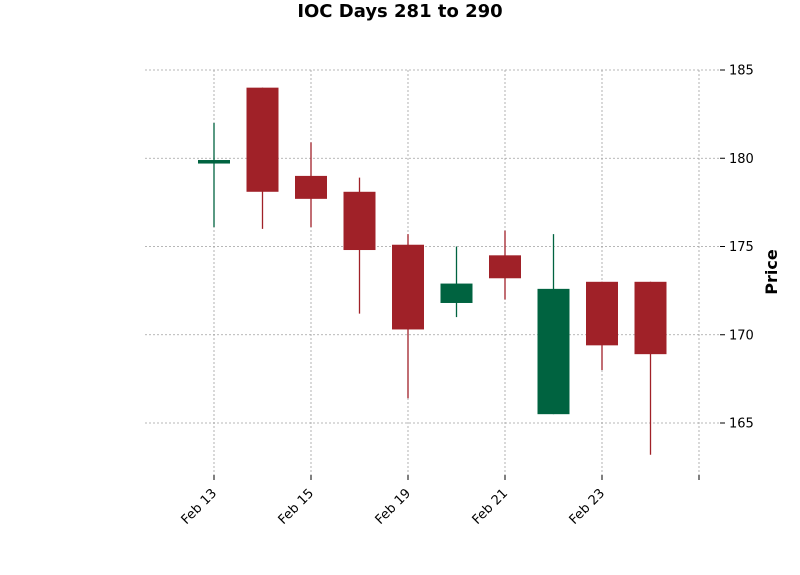 This screenshot has width=800, height=575. I want to click on y-tick-label: 175, so click(741, 247).